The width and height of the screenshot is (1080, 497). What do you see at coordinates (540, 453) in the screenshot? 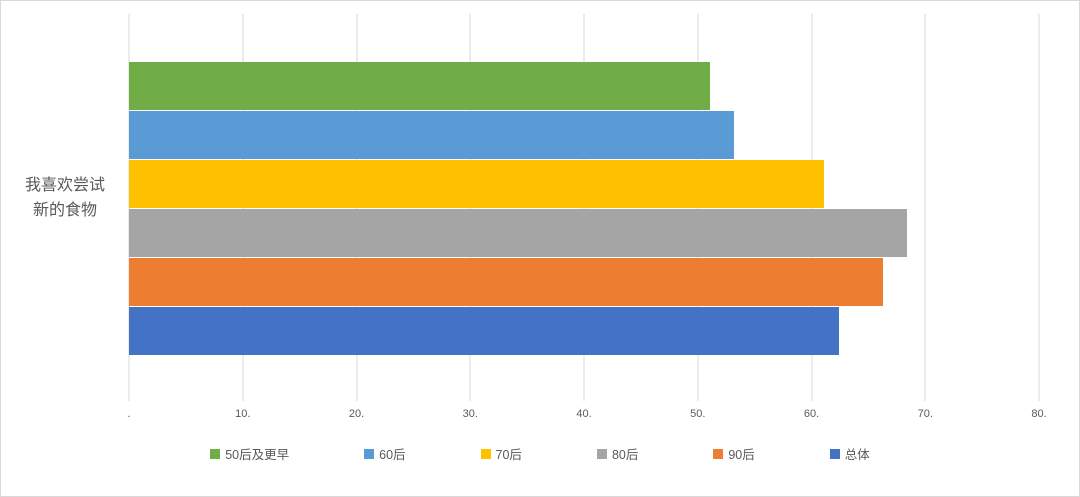
I see `legend: 50后及更早 60后 70后 80后 90后 总体` at bounding box center [540, 453].